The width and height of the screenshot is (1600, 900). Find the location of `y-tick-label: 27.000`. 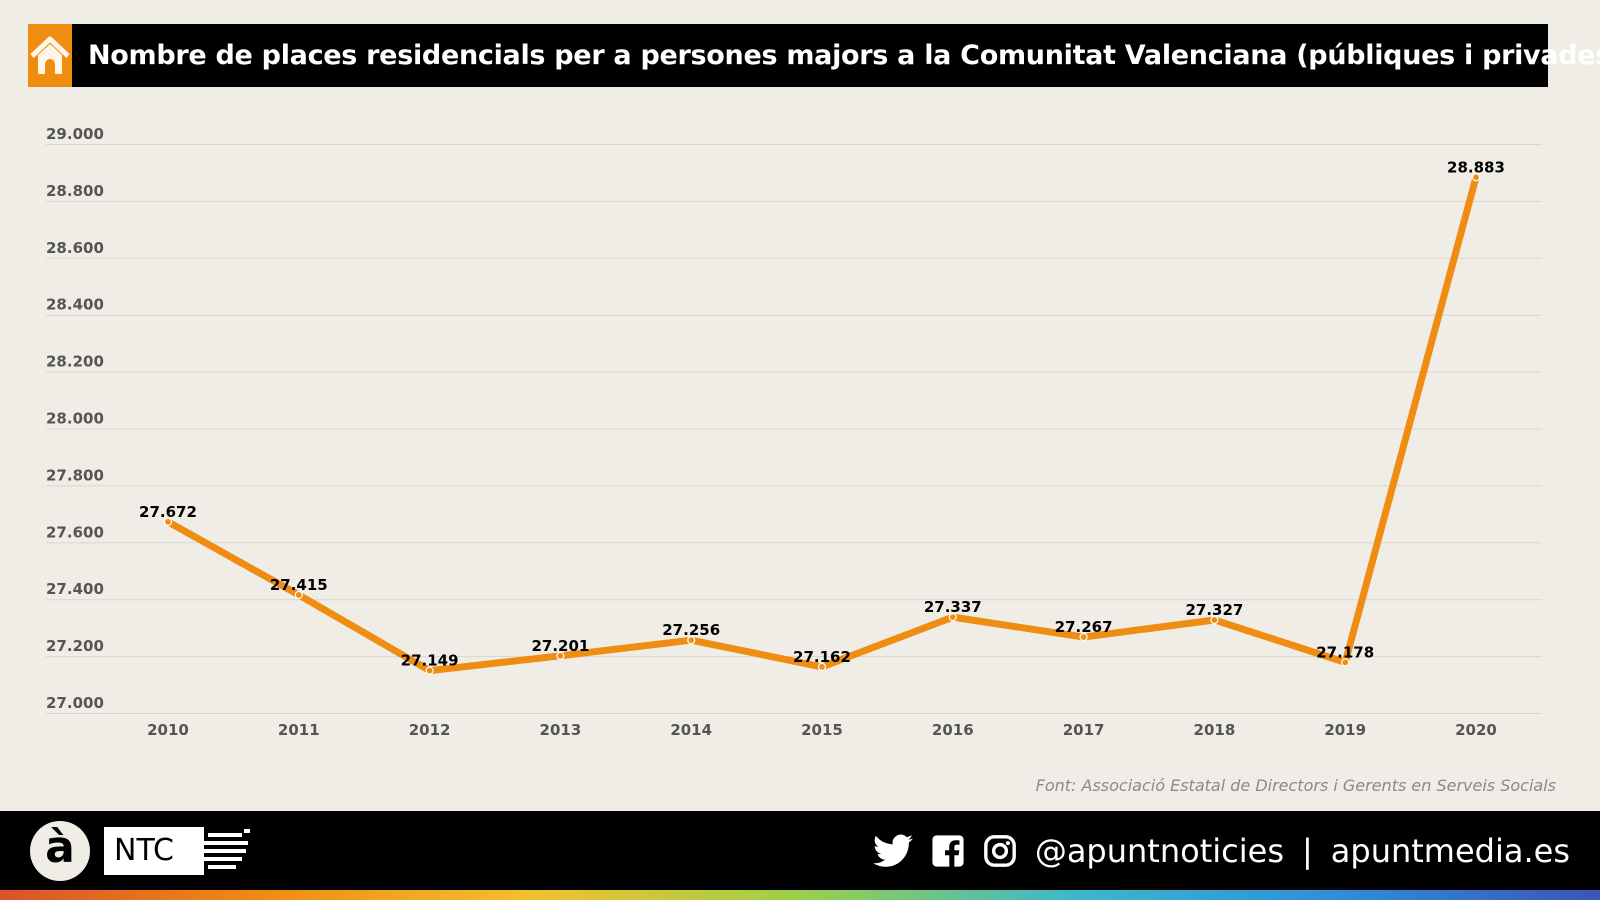

y-tick-label: 27.000 is located at coordinates (75, 703).